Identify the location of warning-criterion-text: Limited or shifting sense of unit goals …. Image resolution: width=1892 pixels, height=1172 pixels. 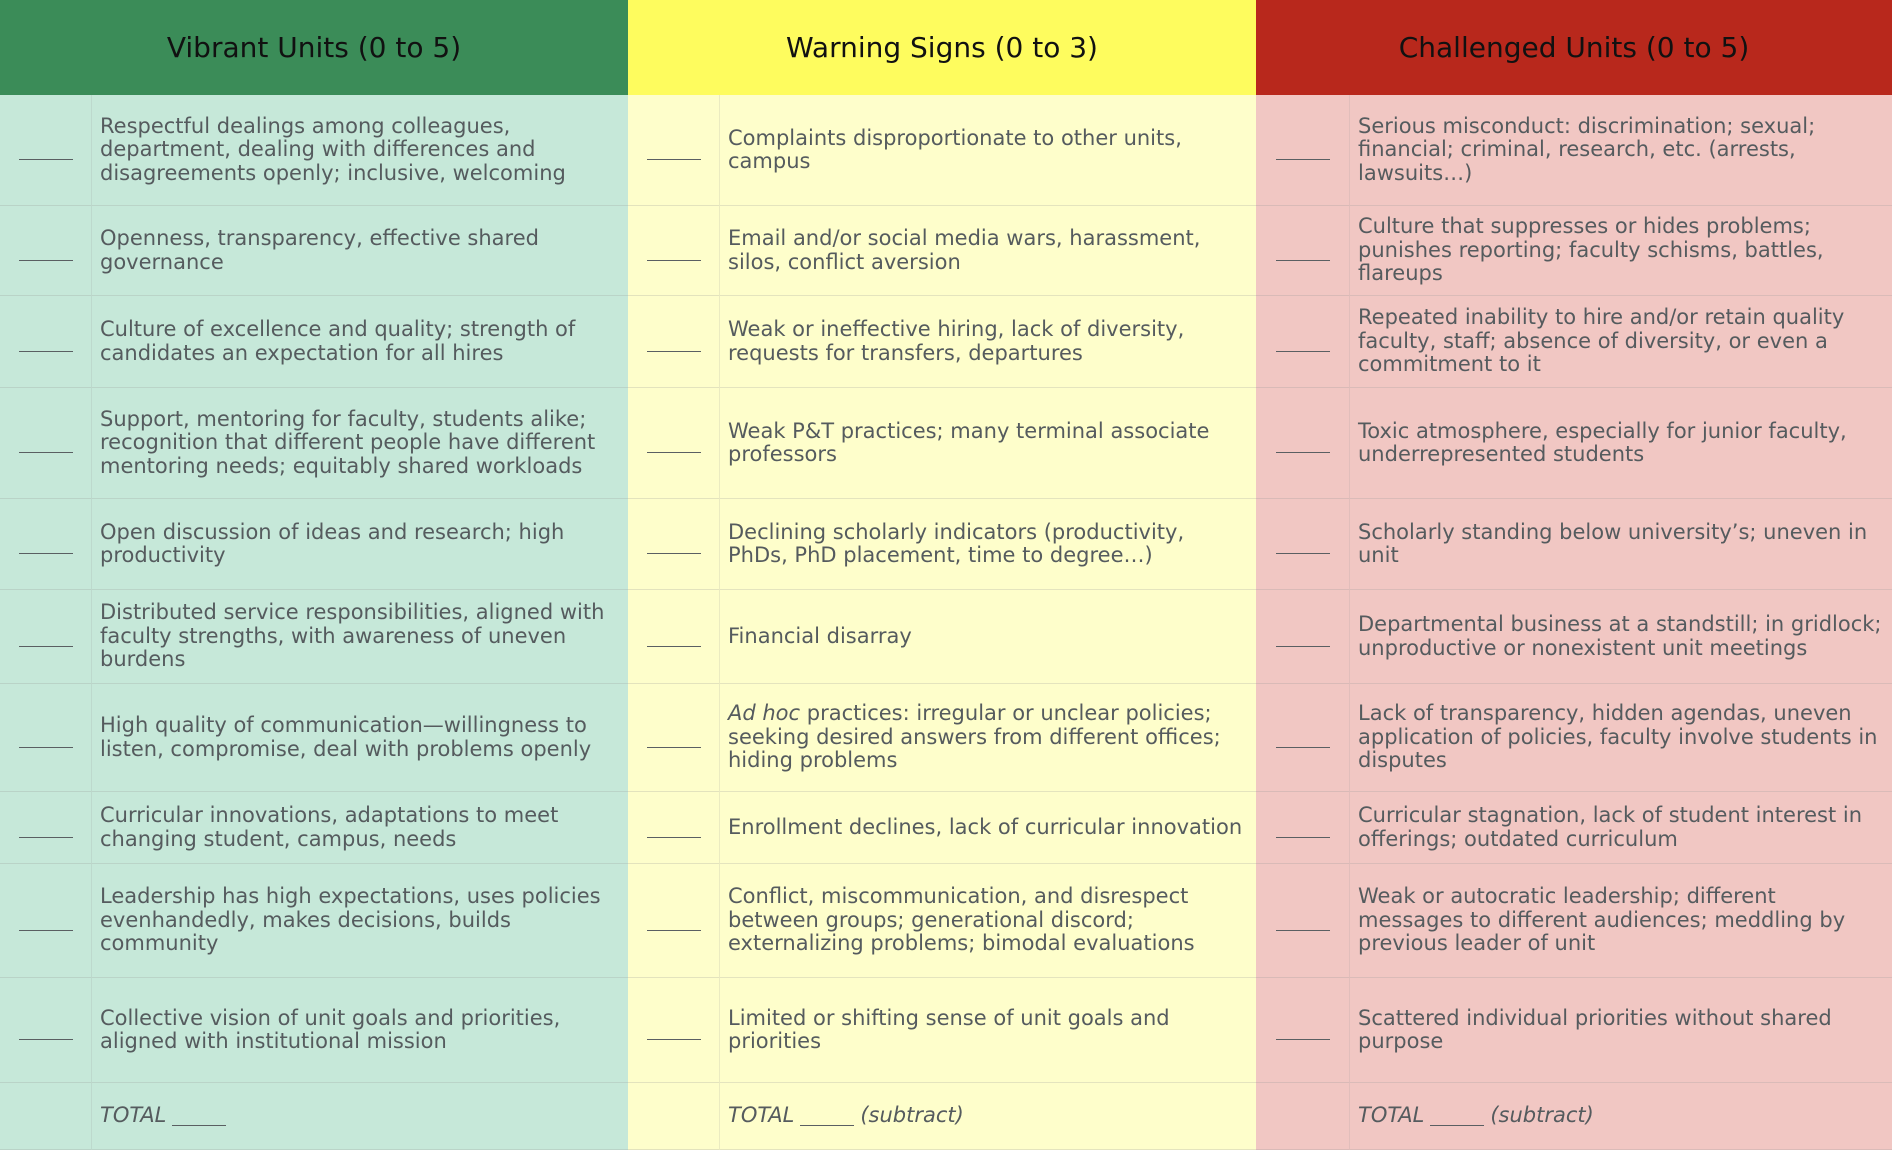
(988, 1030).